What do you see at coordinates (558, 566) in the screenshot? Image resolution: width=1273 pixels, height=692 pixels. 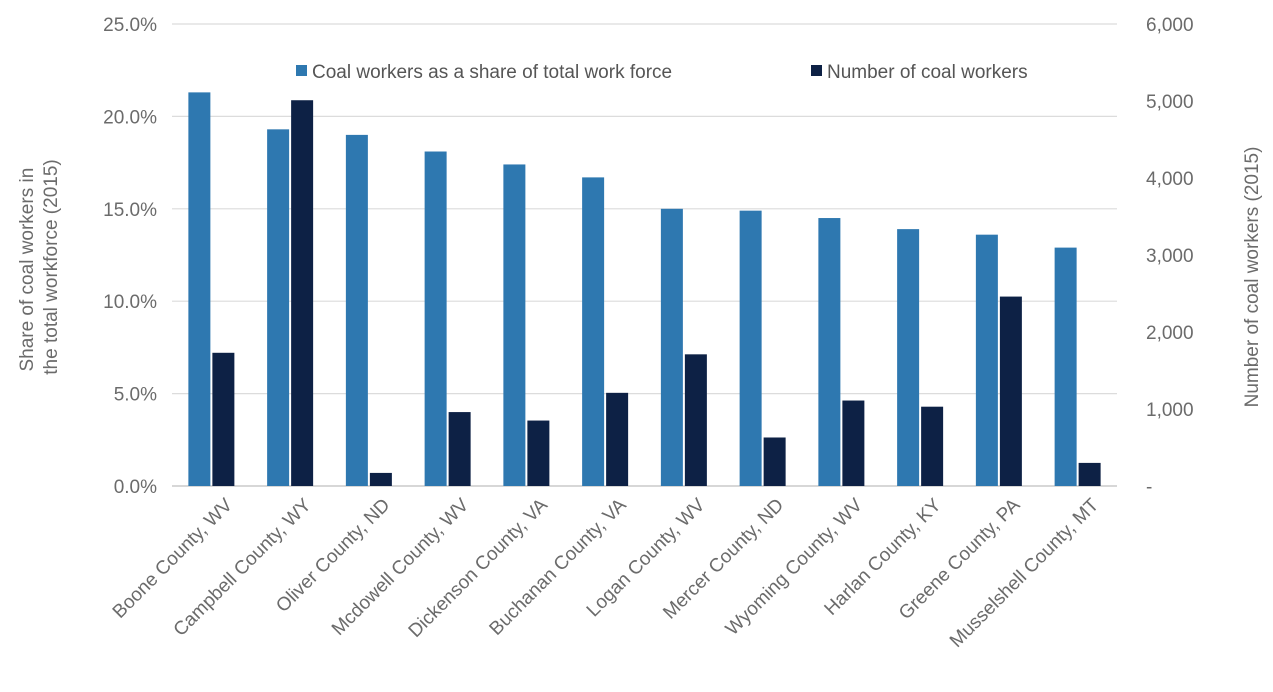 I see `category-label: Buchanan County, VA` at bounding box center [558, 566].